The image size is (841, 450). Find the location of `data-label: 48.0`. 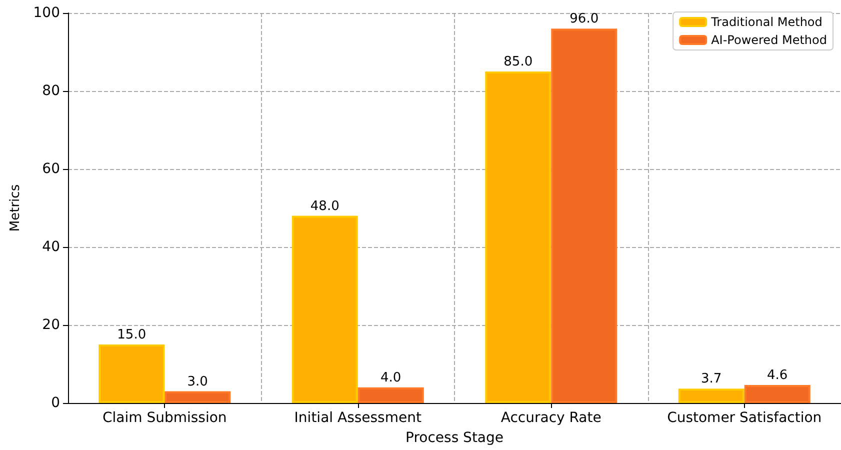

data-label: 48.0 is located at coordinates (325, 206).